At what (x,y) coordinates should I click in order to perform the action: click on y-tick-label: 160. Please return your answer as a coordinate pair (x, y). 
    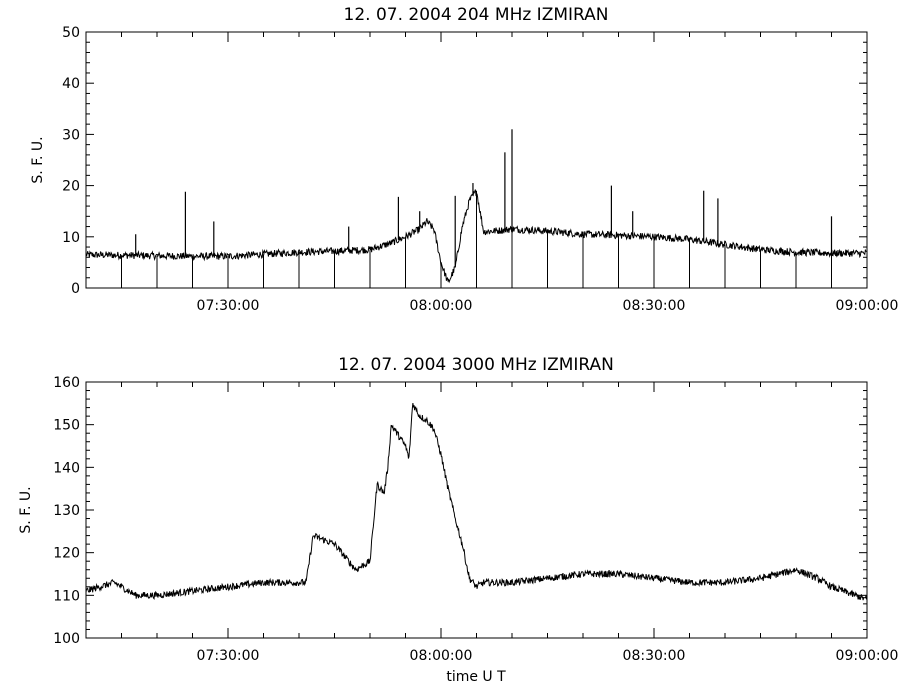
    Looking at the image, I should click on (66, 383).